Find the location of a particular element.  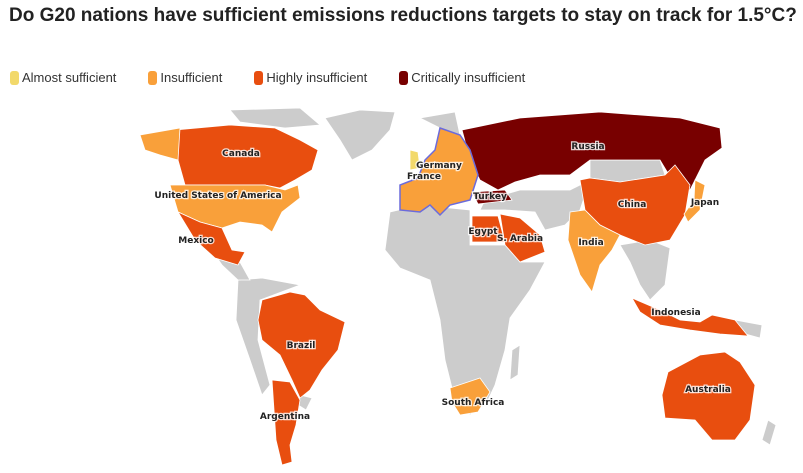

label-japan: Japan is located at coordinates (704, 203).